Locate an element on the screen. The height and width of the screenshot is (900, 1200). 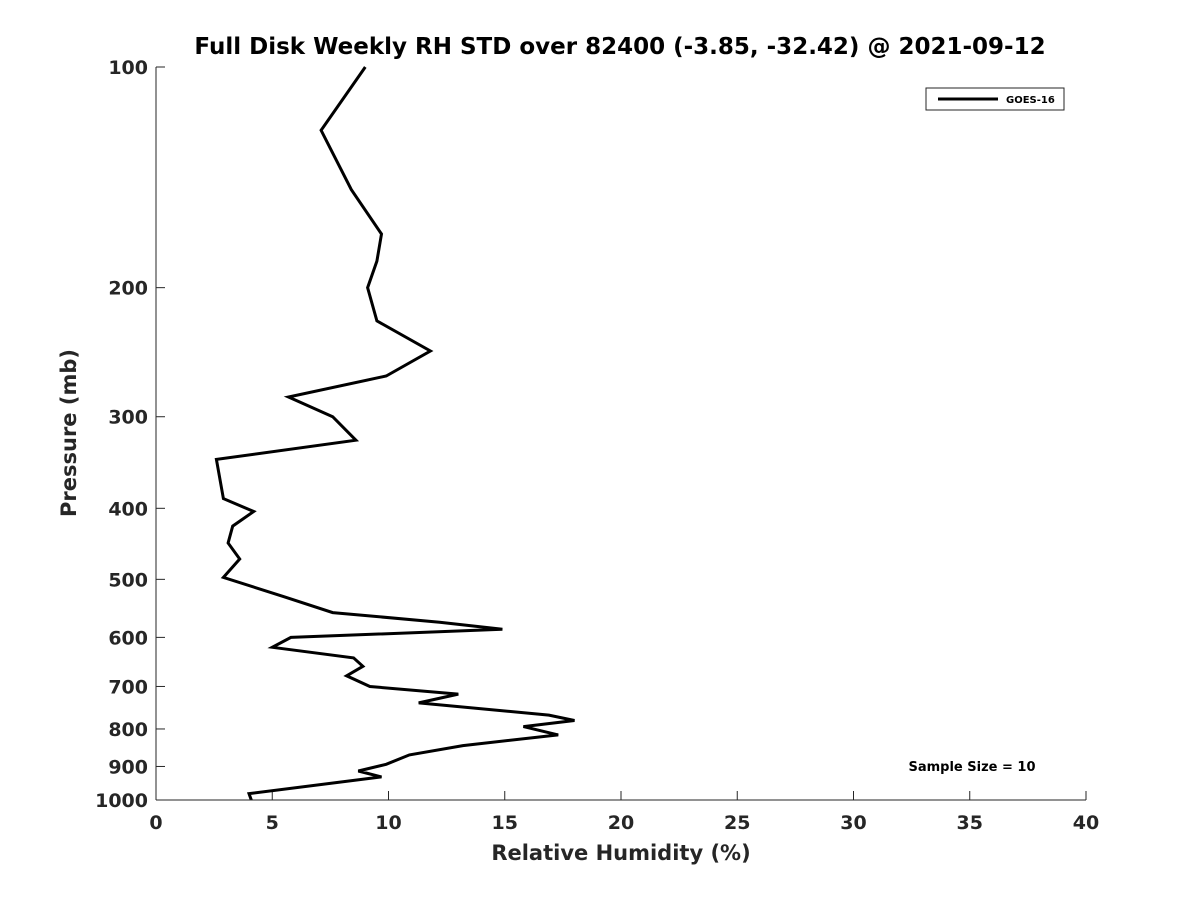
legend-label-goes-16: GOES-16 is located at coordinates (1030, 100).